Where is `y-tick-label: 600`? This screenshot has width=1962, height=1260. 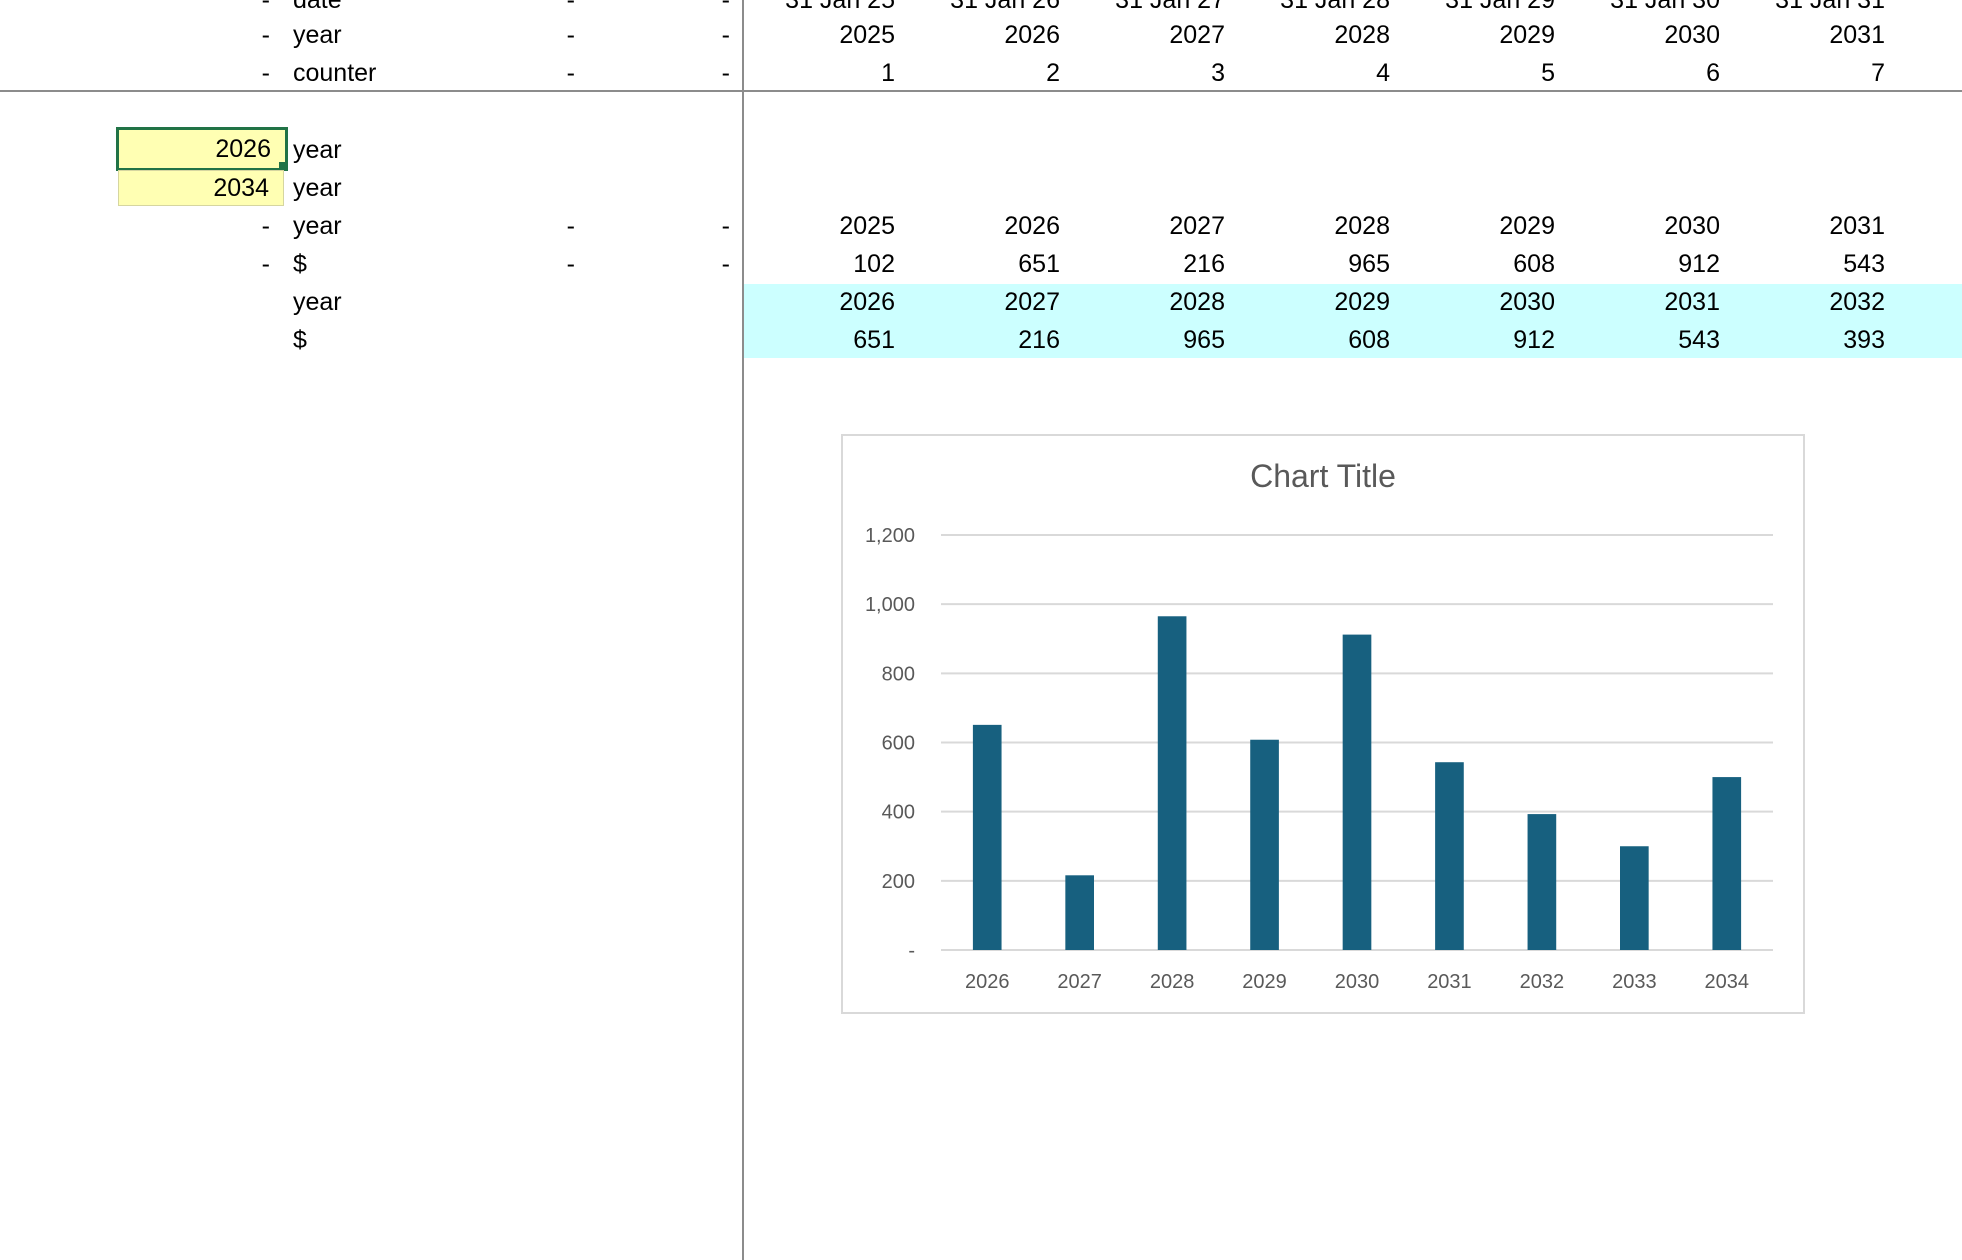 y-tick-label: 600 is located at coordinates (898, 744).